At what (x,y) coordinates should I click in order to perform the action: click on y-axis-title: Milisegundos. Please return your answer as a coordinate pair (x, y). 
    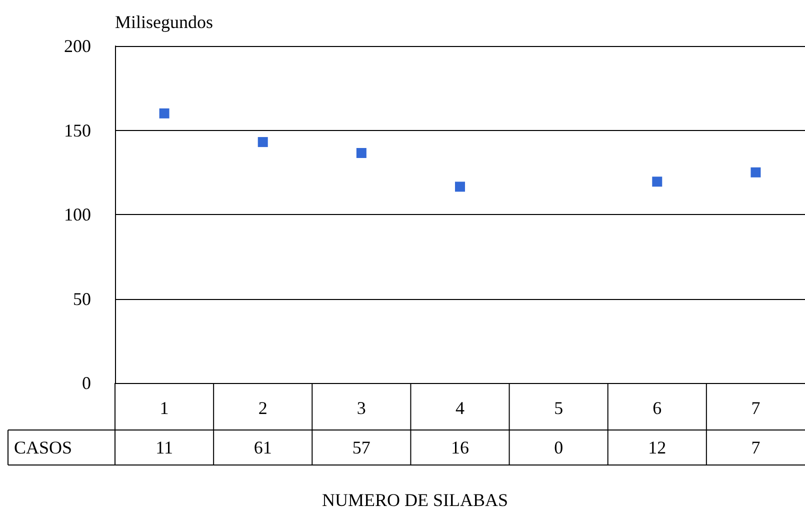
    Looking at the image, I should click on (164, 22).